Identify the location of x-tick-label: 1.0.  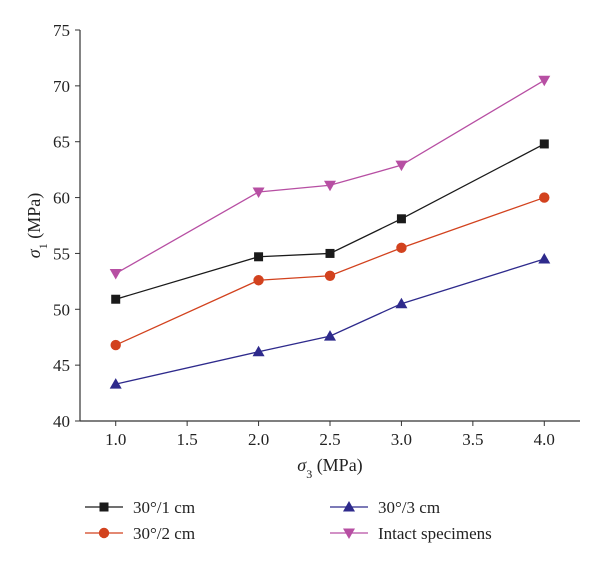
(115, 439).